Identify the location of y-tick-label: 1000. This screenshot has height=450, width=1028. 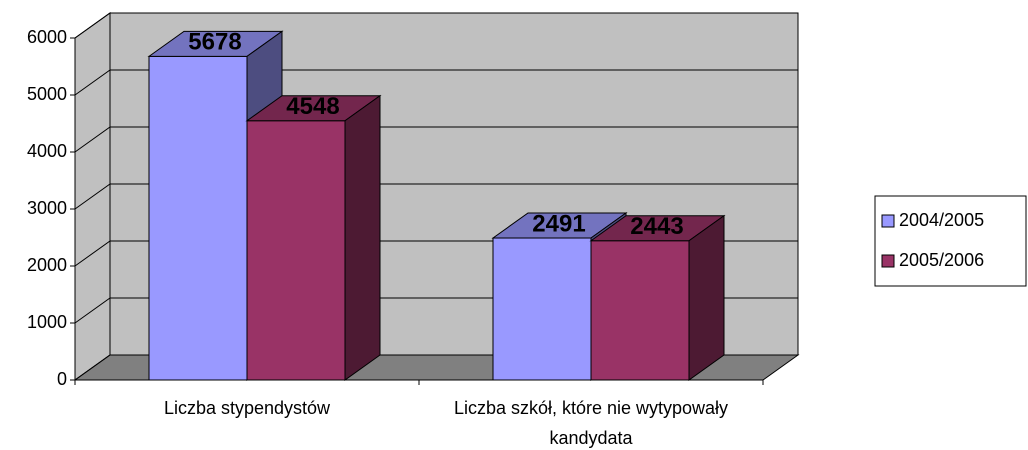
(47, 322).